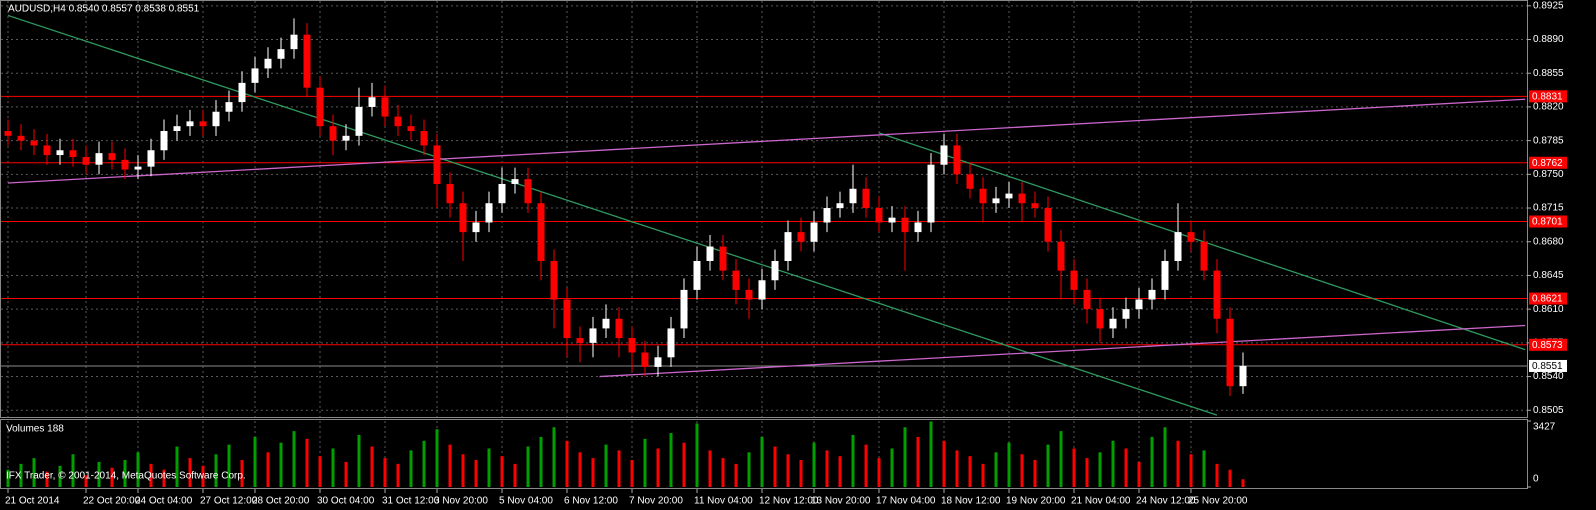 The height and width of the screenshot is (510, 1596). I want to click on y-tick-label: 0.8505, so click(1548, 410).